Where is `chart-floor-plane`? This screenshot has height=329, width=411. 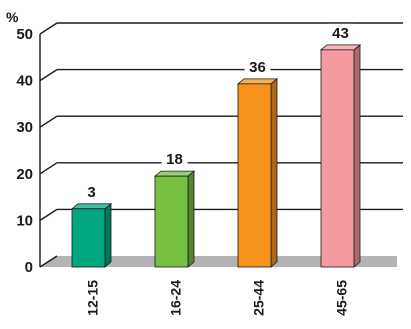
chart-floor-plane is located at coordinates (218, 261).